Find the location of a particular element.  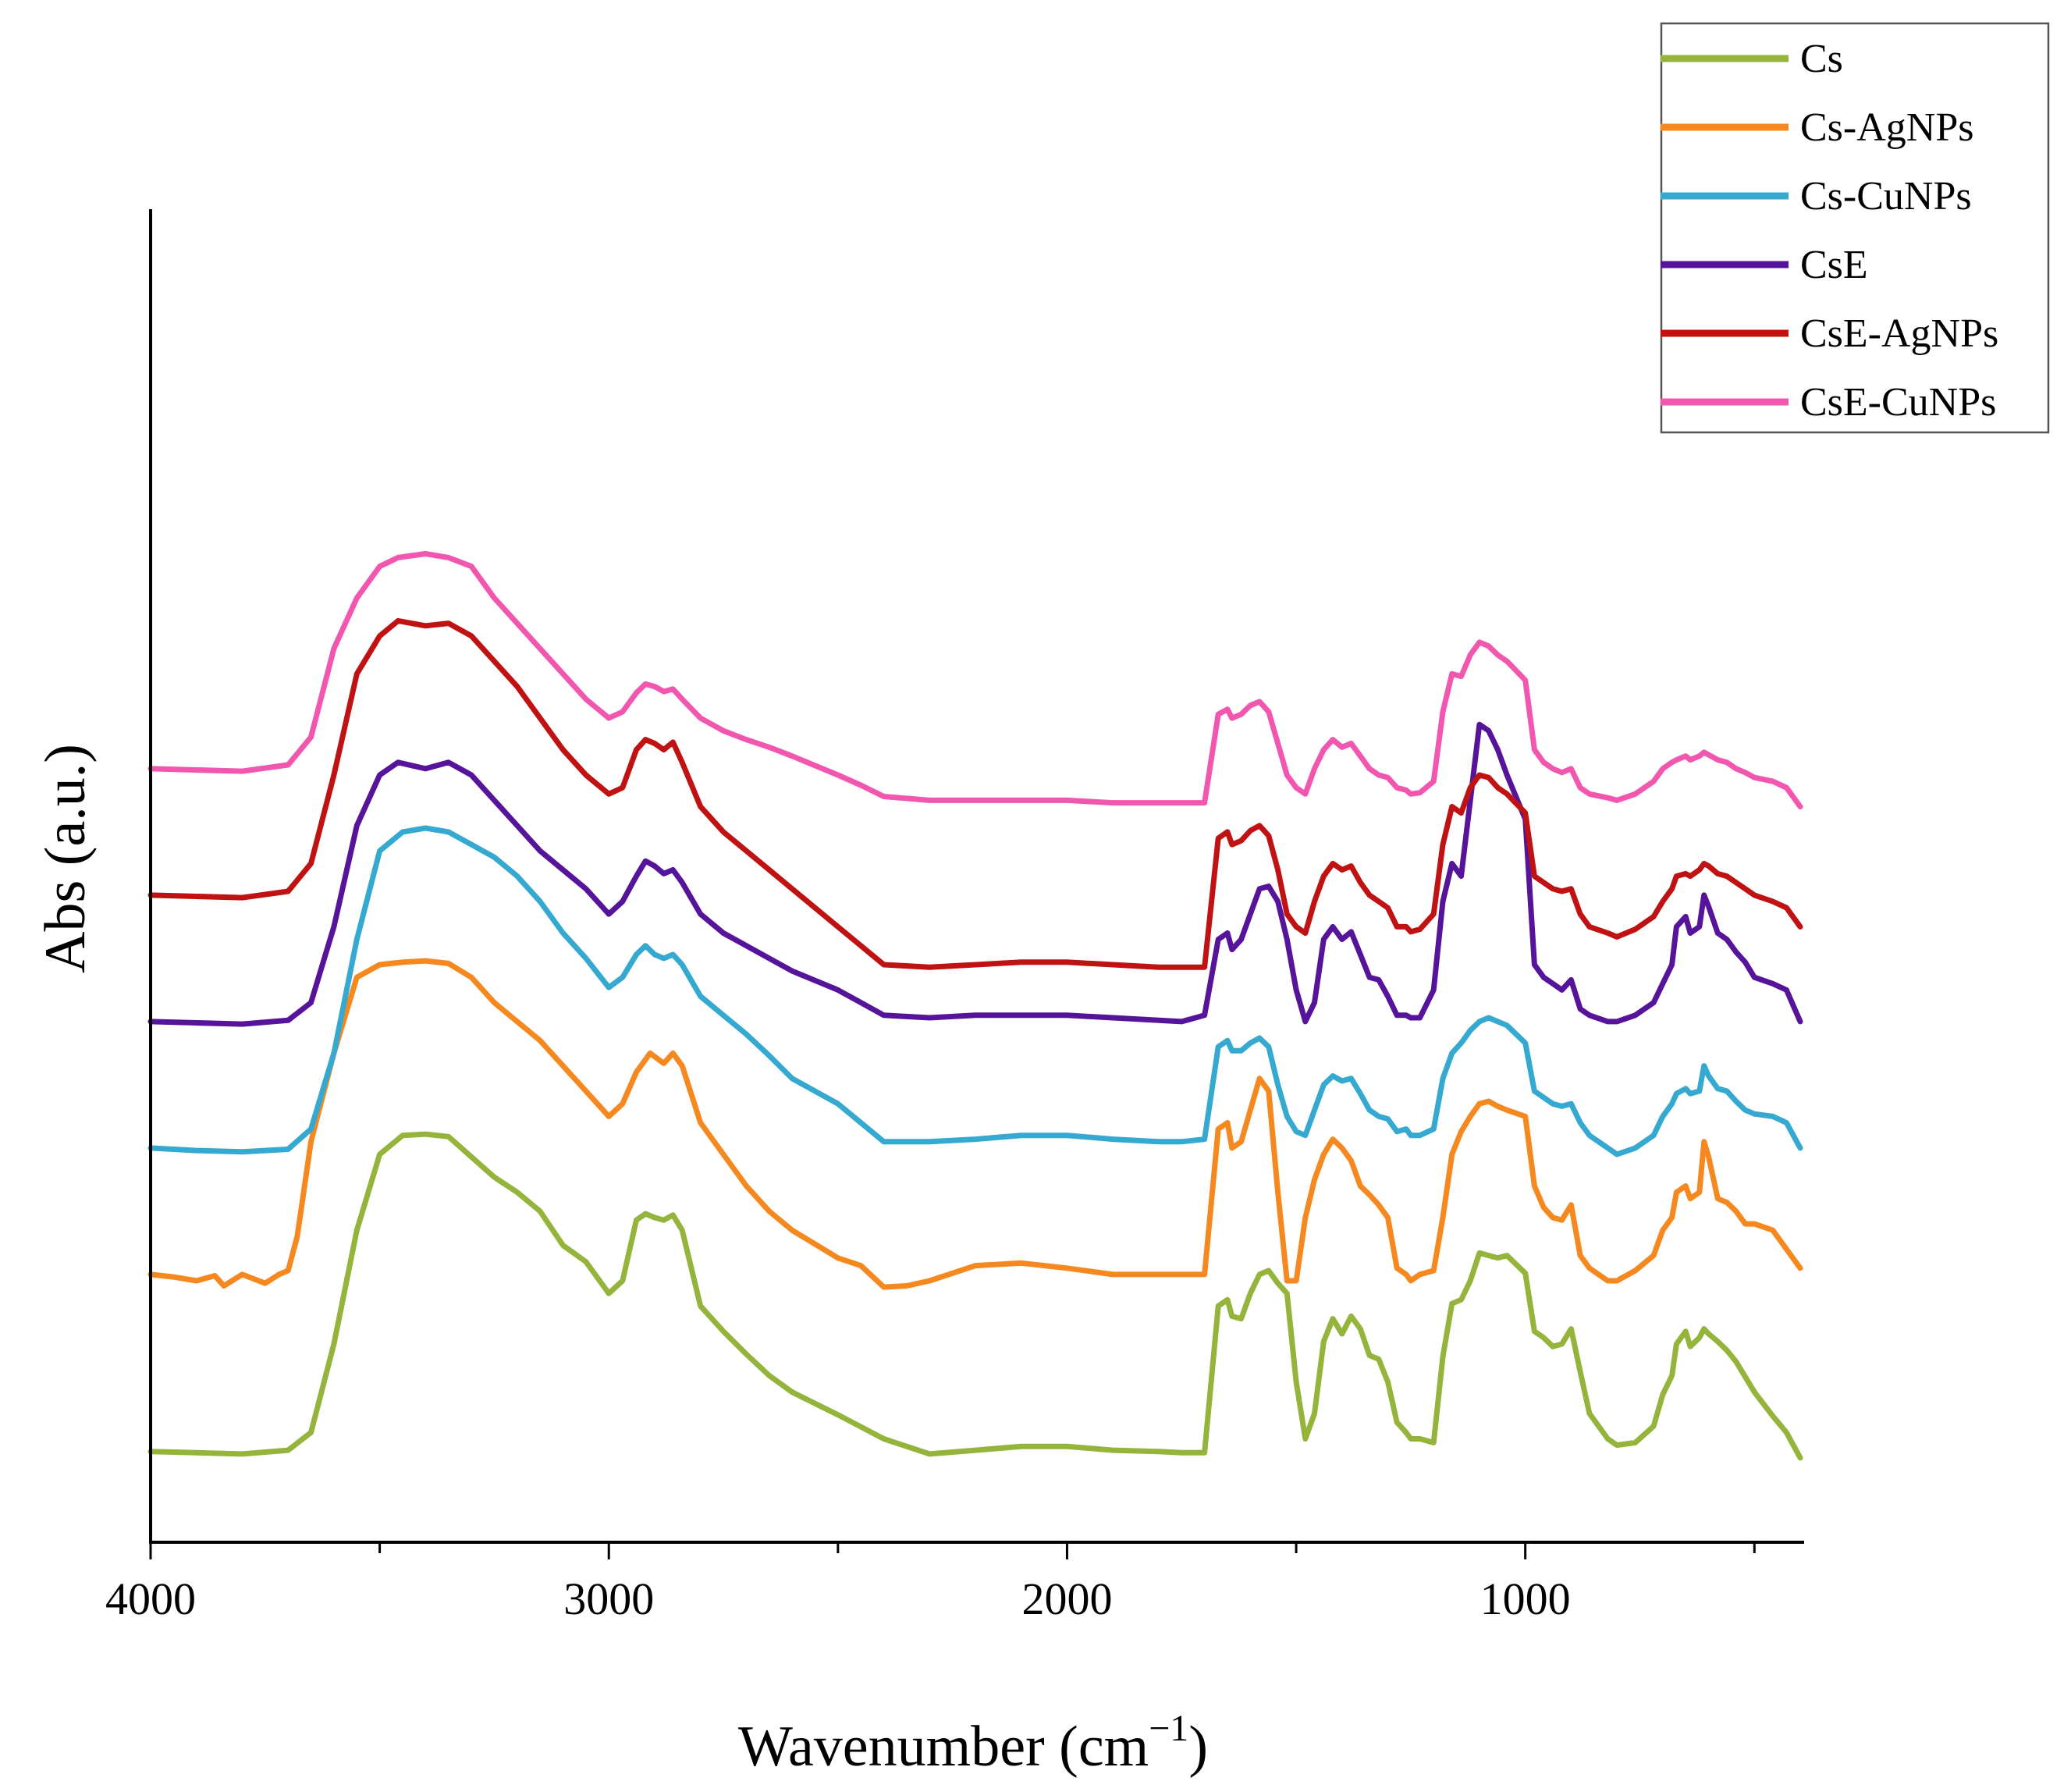

legend-label-cse: CsE is located at coordinates (1834, 265).